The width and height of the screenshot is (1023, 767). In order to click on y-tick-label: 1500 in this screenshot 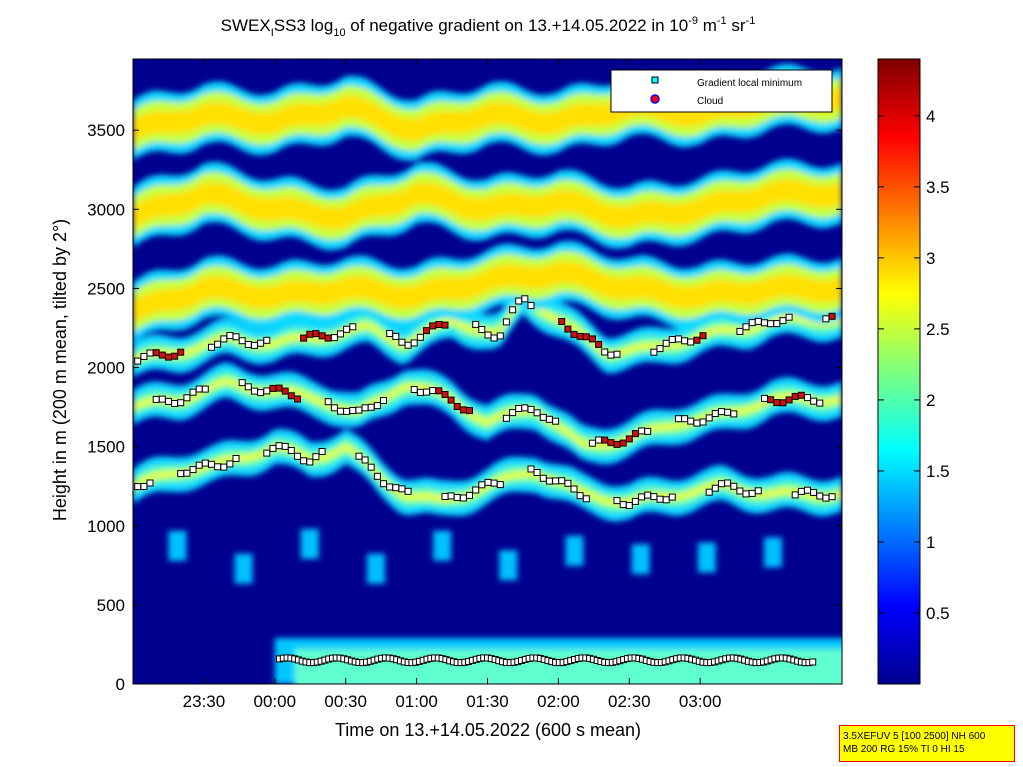, I will do `click(106, 447)`.